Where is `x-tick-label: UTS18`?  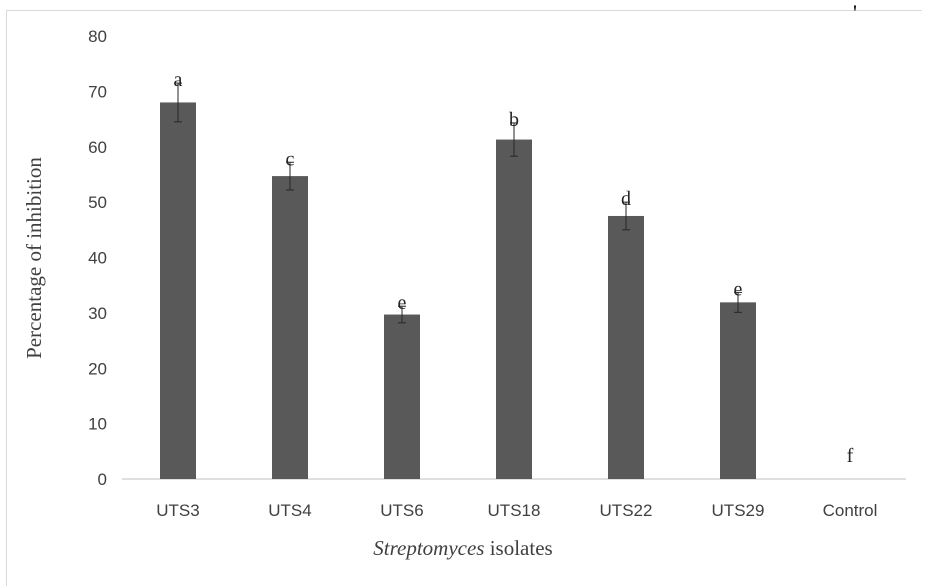 x-tick-label: UTS18 is located at coordinates (514, 510).